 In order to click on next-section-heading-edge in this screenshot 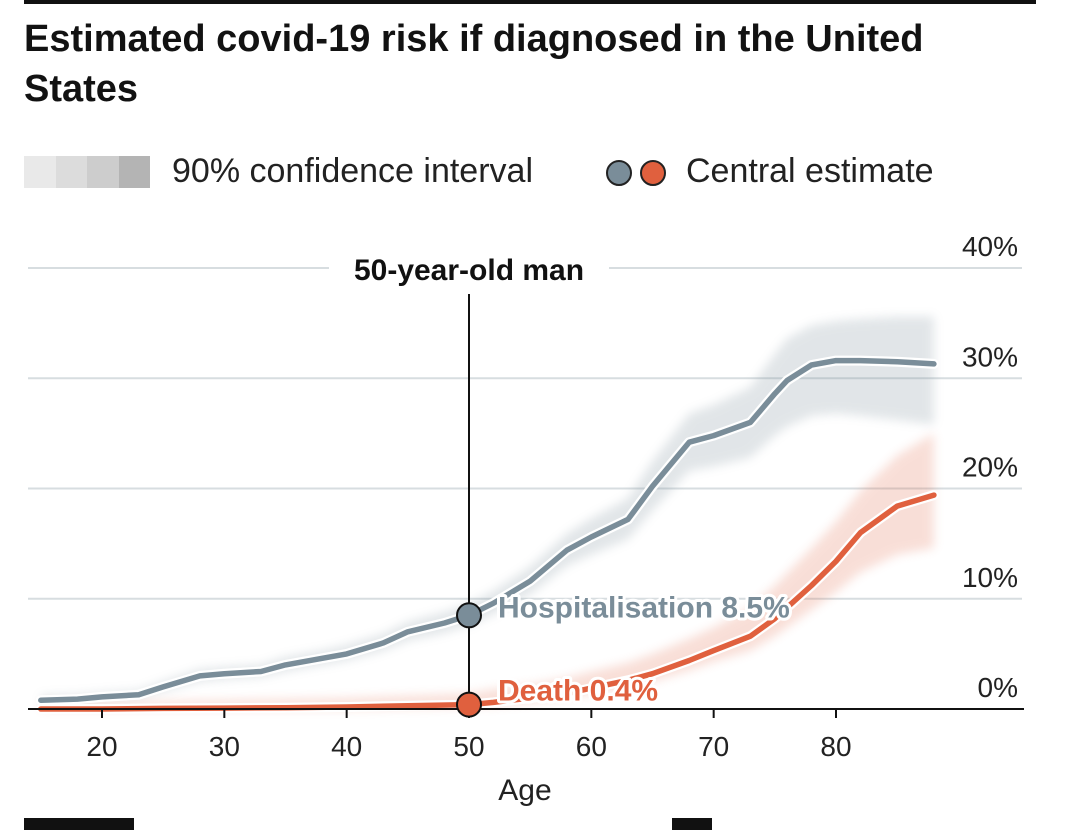, I will do `click(79, 824)`.